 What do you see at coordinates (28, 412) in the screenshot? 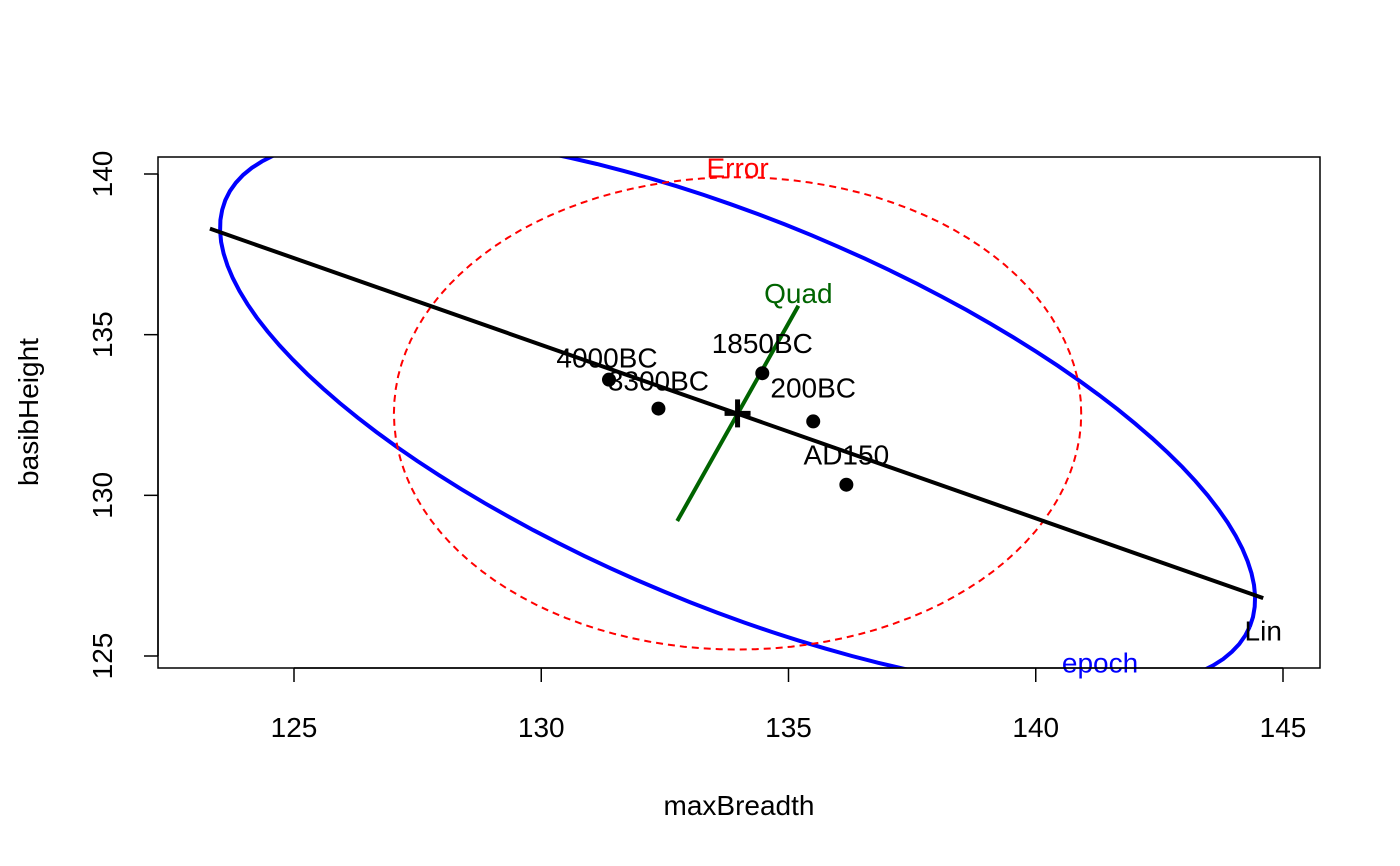
I see `y-axis-title: basibHeight` at bounding box center [28, 412].